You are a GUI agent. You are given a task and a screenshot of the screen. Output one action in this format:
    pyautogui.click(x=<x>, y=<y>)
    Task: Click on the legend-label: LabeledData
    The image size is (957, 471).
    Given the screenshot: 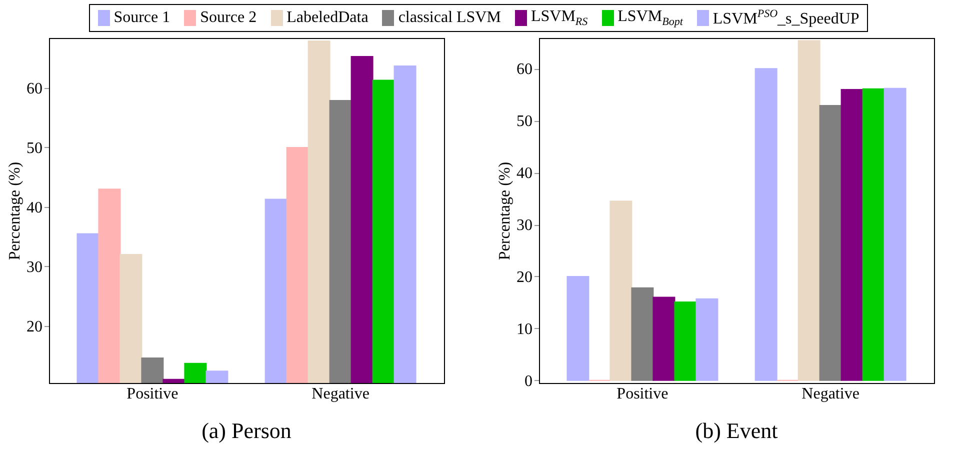 What is the action you would take?
    pyautogui.click(x=327, y=18)
    